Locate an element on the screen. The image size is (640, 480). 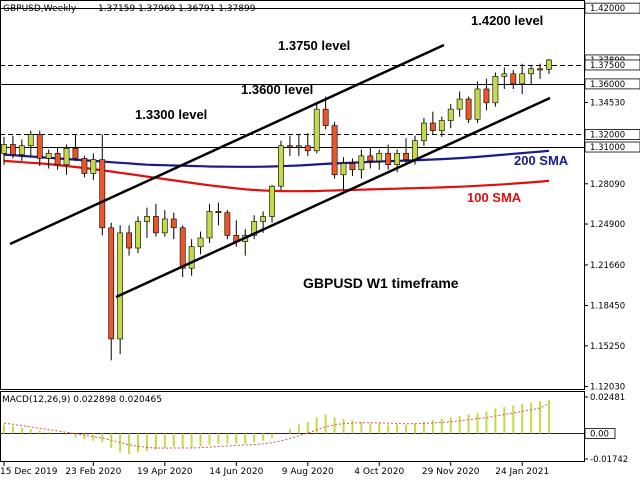
price-tick-label: 1.36000 is located at coordinates (607, 85).